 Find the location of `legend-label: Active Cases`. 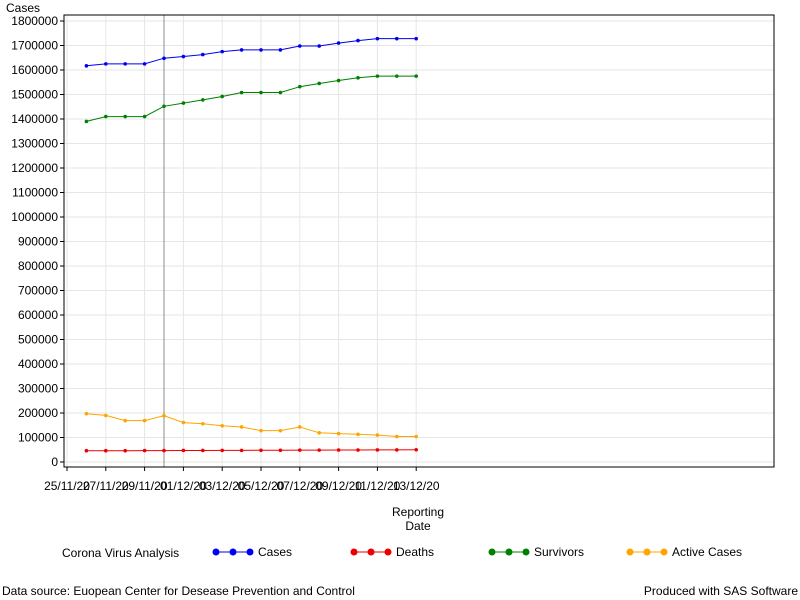

legend-label: Active Cases is located at coordinates (707, 552).